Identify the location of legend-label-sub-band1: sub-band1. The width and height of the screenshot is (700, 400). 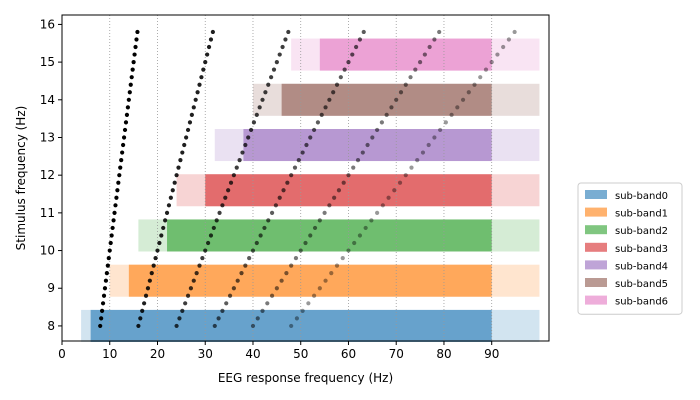
(641, 214).